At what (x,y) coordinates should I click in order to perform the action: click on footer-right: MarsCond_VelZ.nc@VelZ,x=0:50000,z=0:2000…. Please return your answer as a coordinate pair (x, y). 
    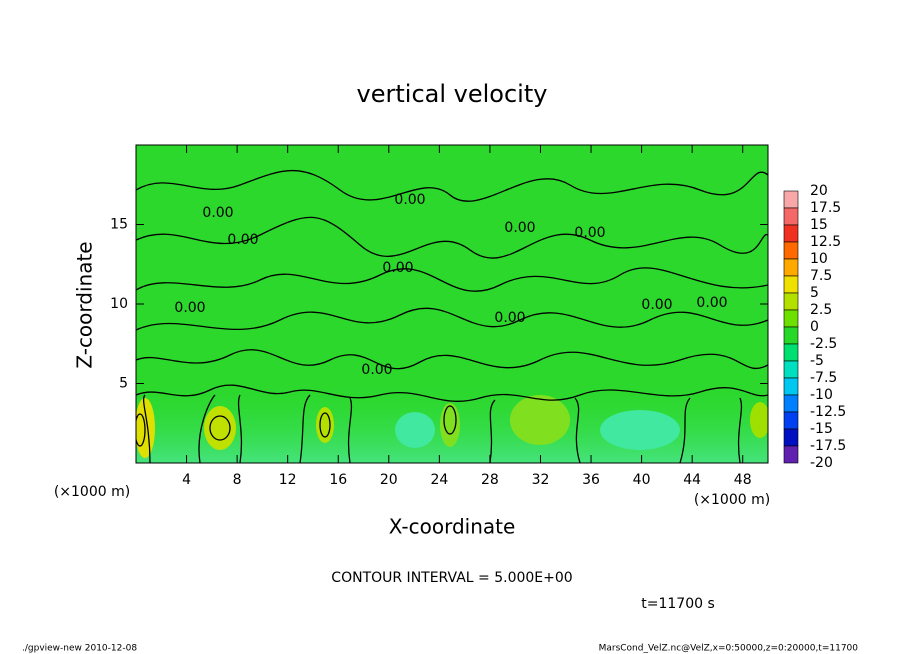
    Looking at the image, I should click on (729, 649).